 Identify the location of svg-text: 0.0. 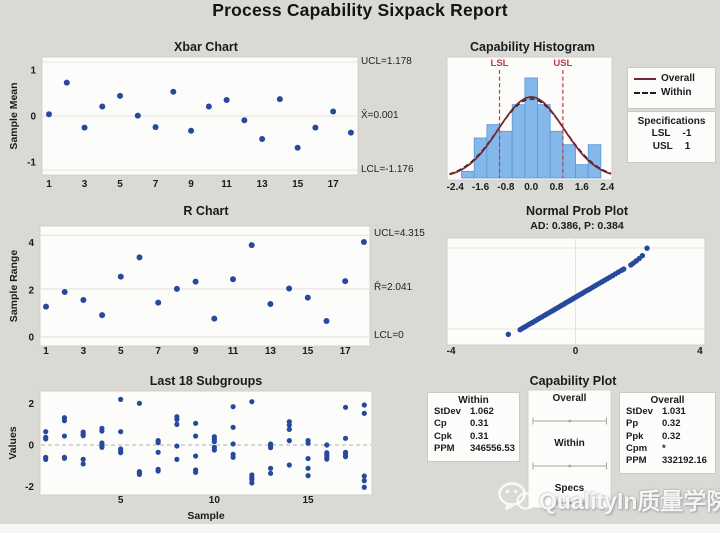
(531, 187).